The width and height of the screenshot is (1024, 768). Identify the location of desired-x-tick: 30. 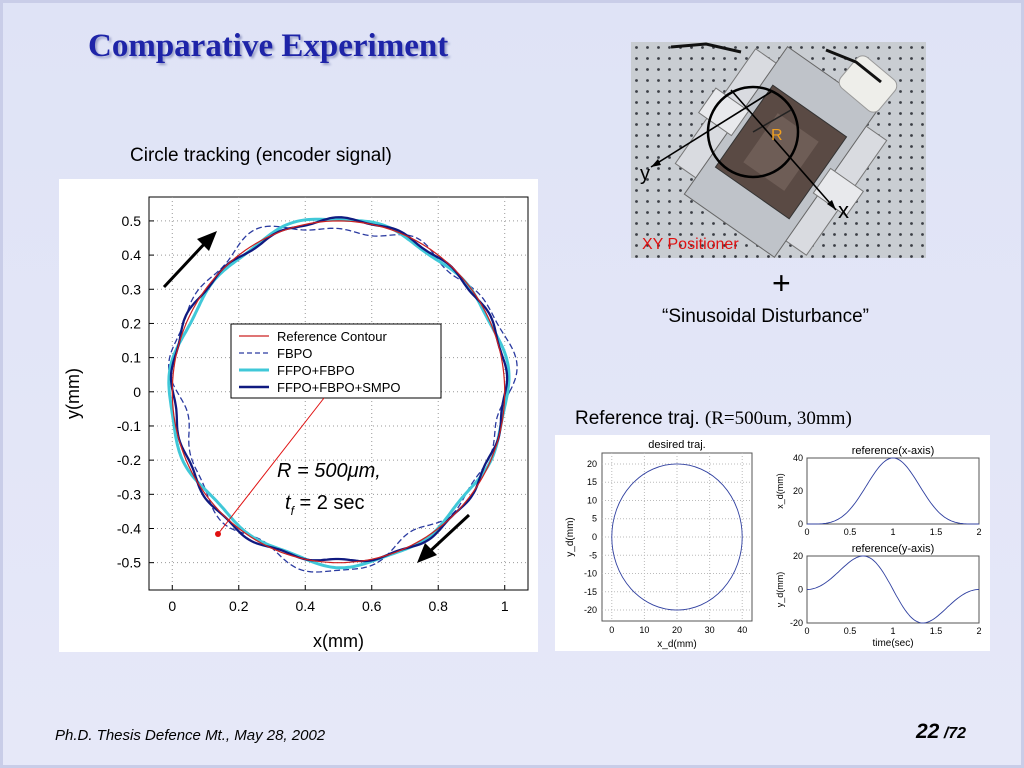
(710, 630).